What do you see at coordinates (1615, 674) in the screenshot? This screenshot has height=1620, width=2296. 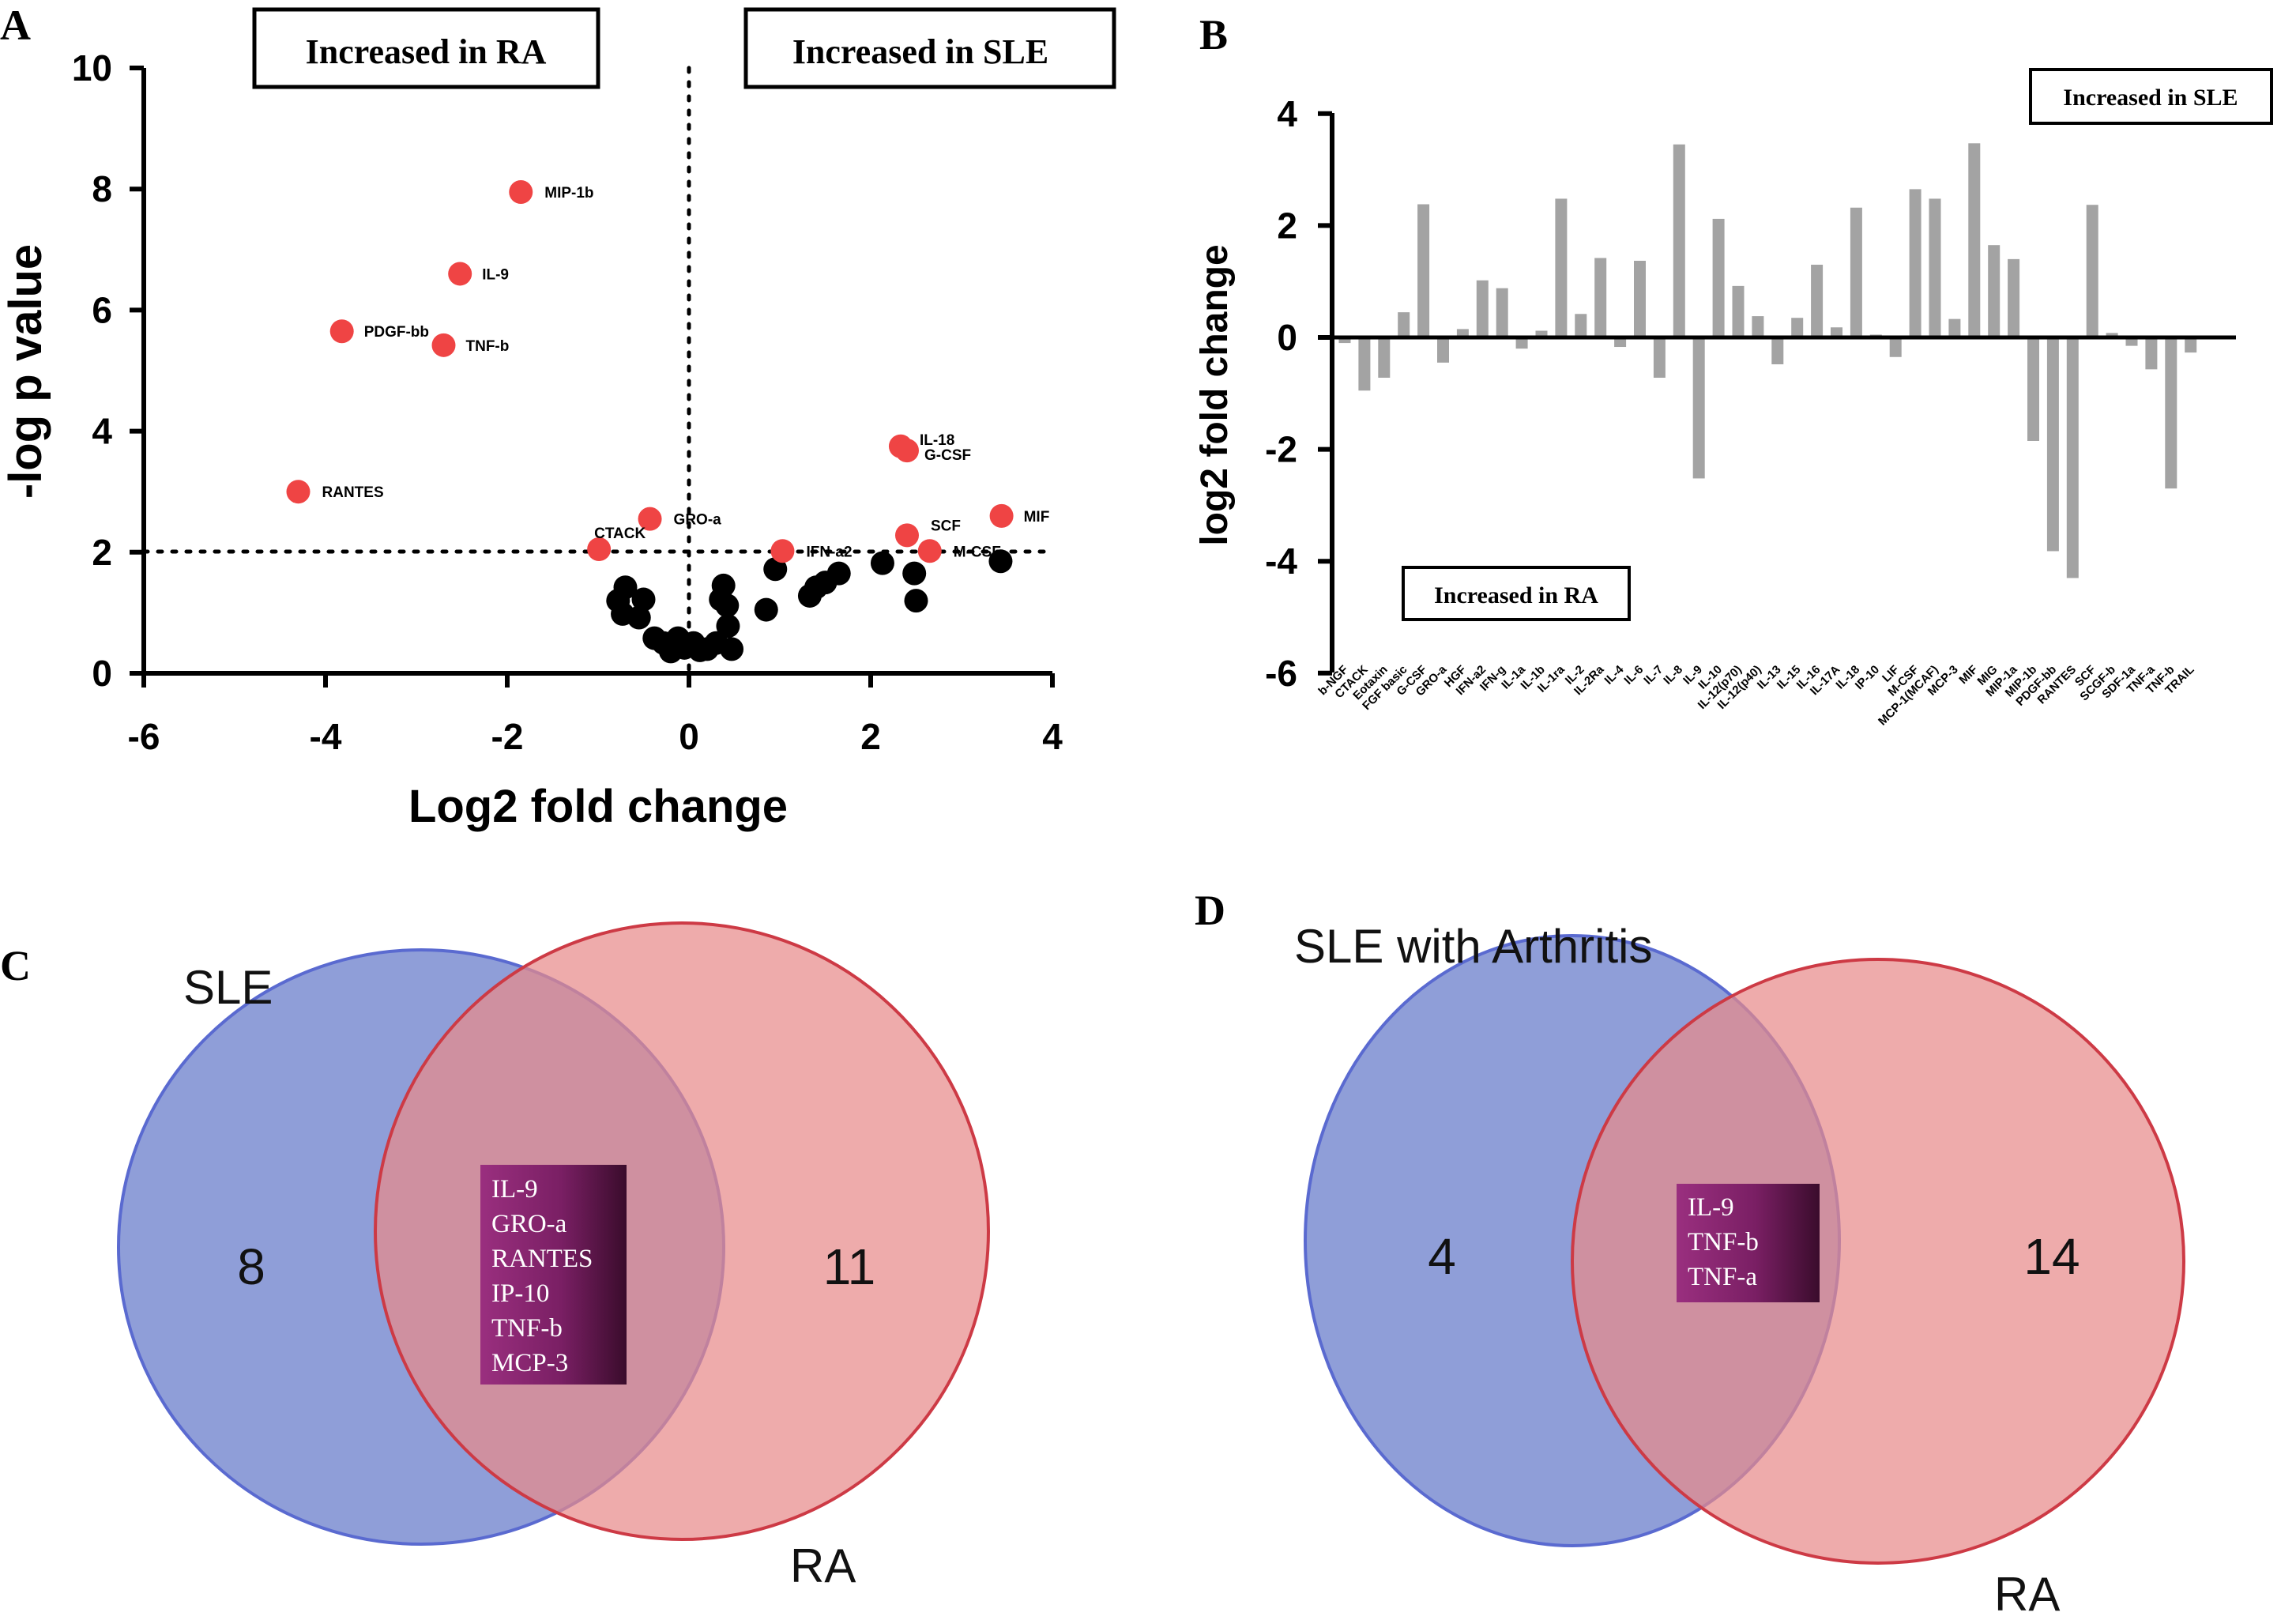 I see `bar-category-label: IL-4` at bounding box center [1615, 674].